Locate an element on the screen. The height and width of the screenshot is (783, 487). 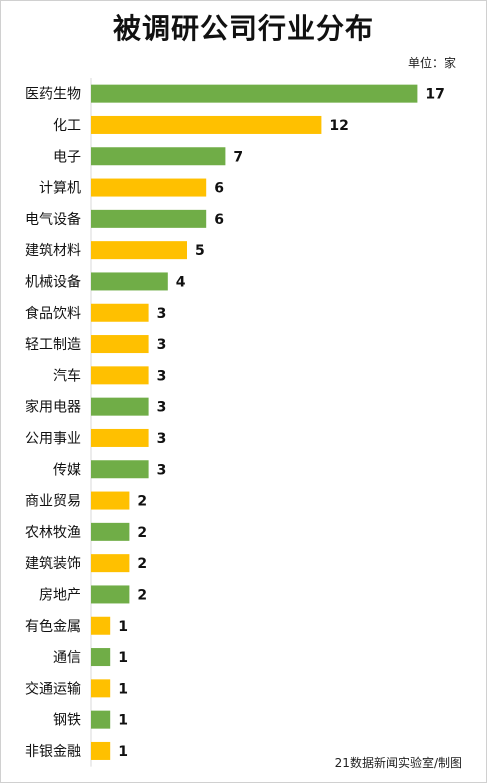
category-label-3: 计算机 is located at coordinates (60, 189).